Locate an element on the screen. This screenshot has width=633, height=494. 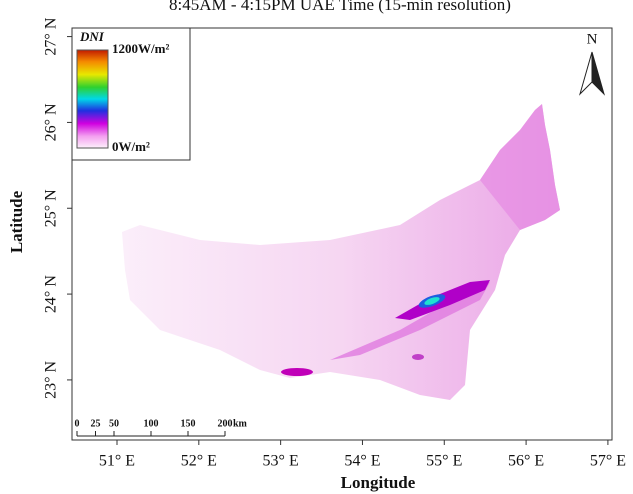
y-tick-label: 23° N is located at coordinates (51, 379).